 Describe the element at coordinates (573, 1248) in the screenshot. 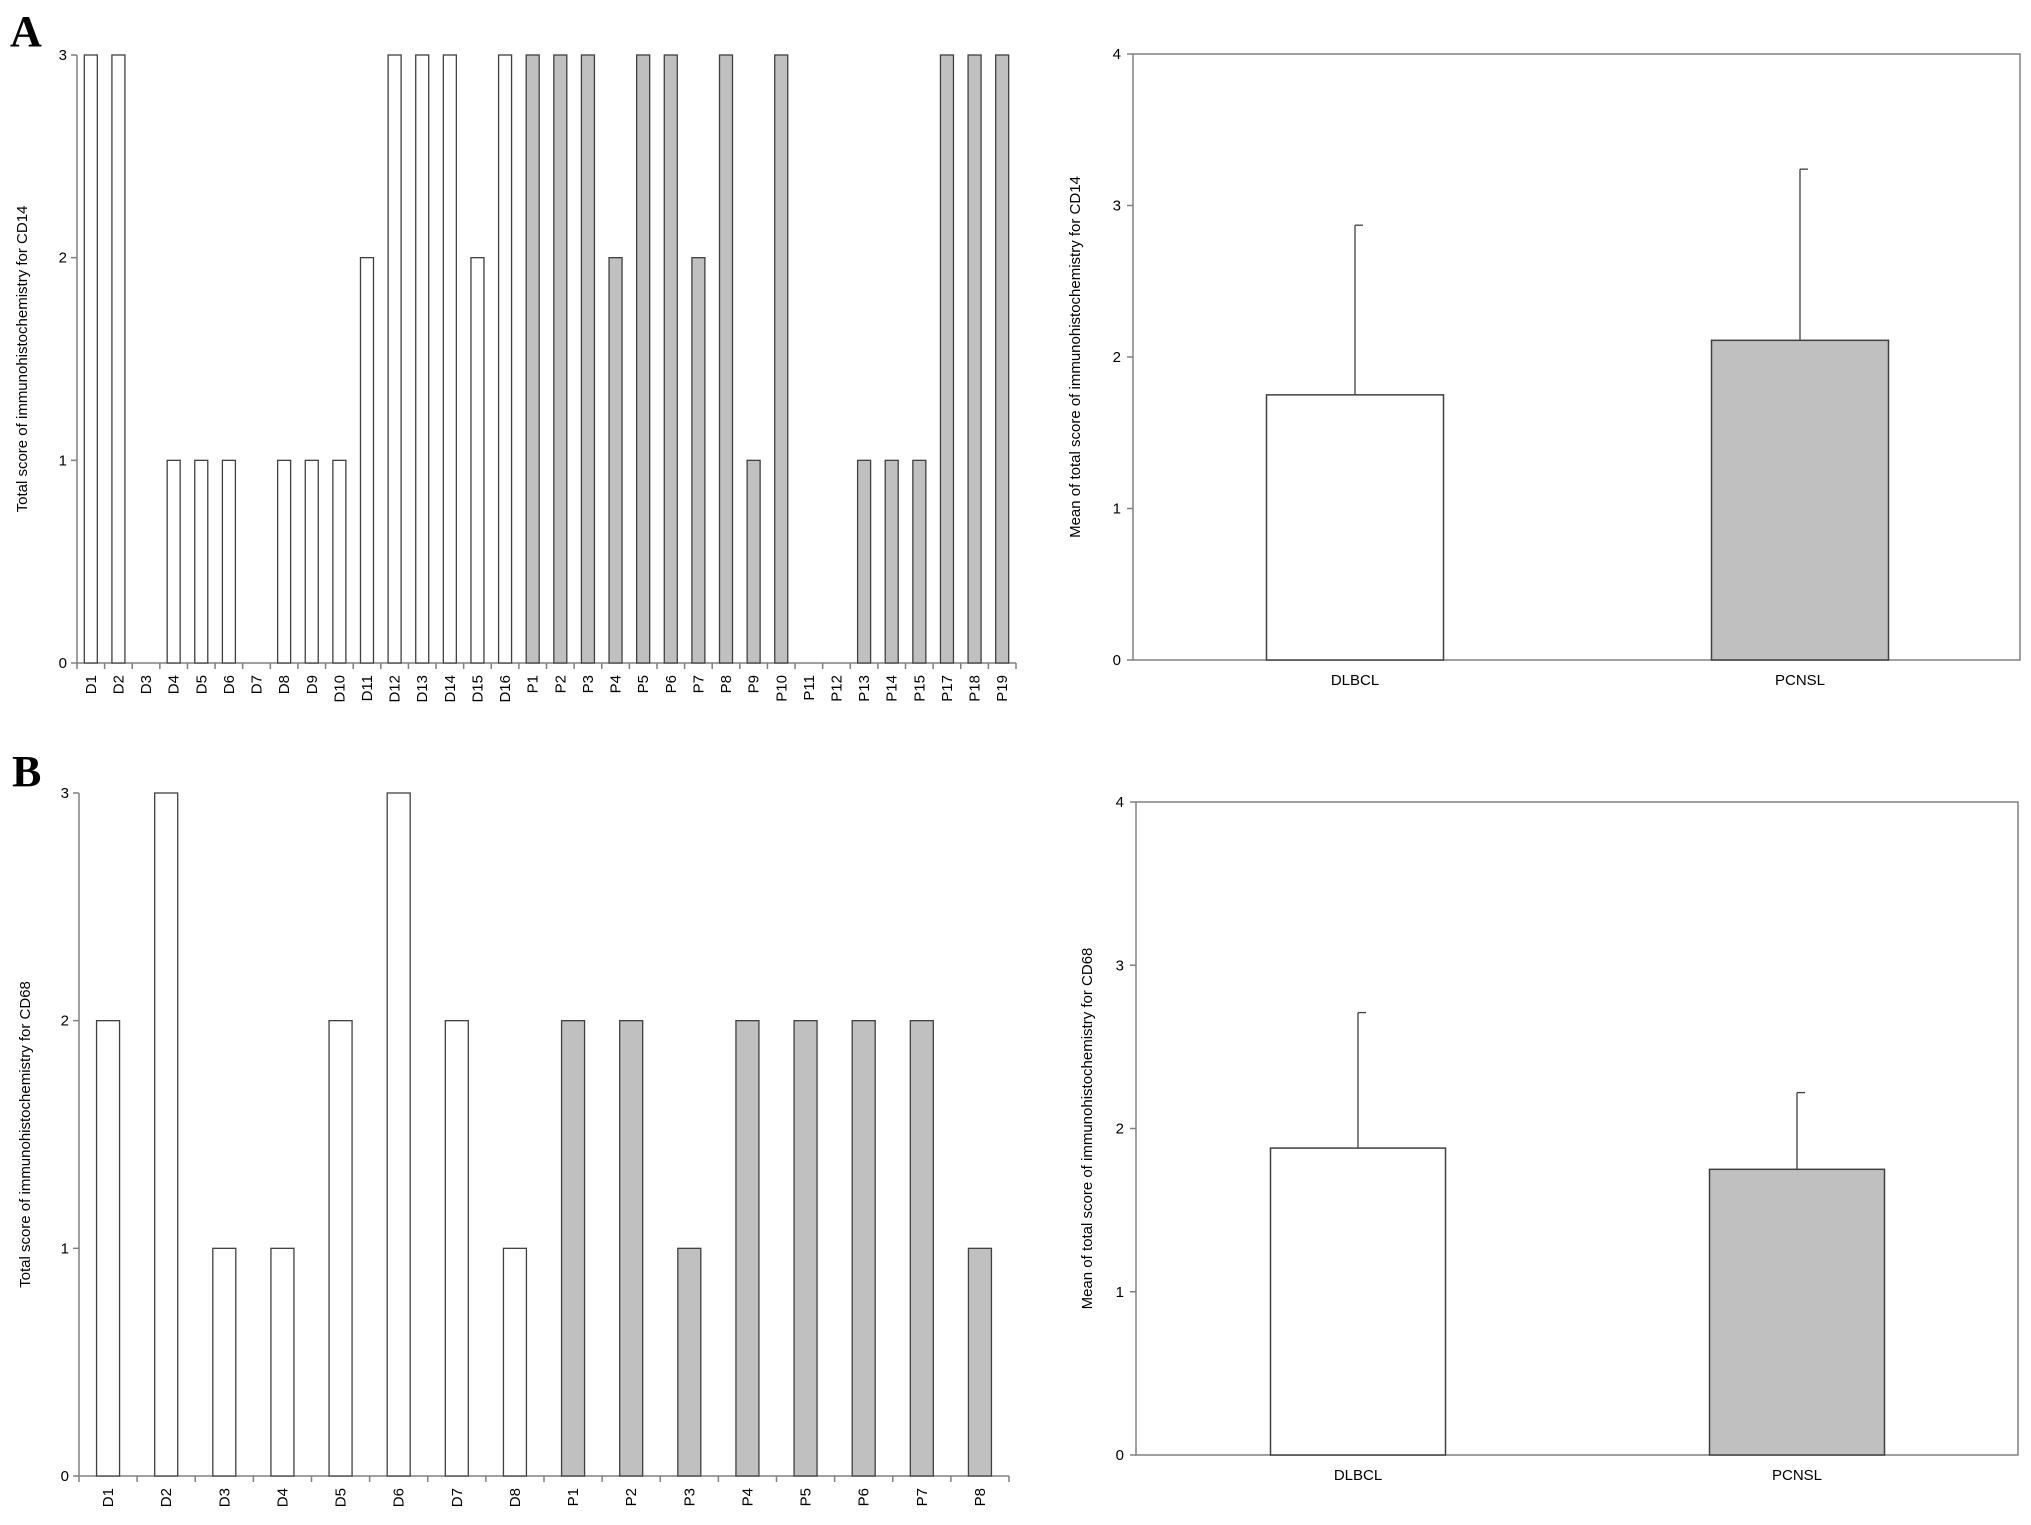

I see `bar-p1` at that location.